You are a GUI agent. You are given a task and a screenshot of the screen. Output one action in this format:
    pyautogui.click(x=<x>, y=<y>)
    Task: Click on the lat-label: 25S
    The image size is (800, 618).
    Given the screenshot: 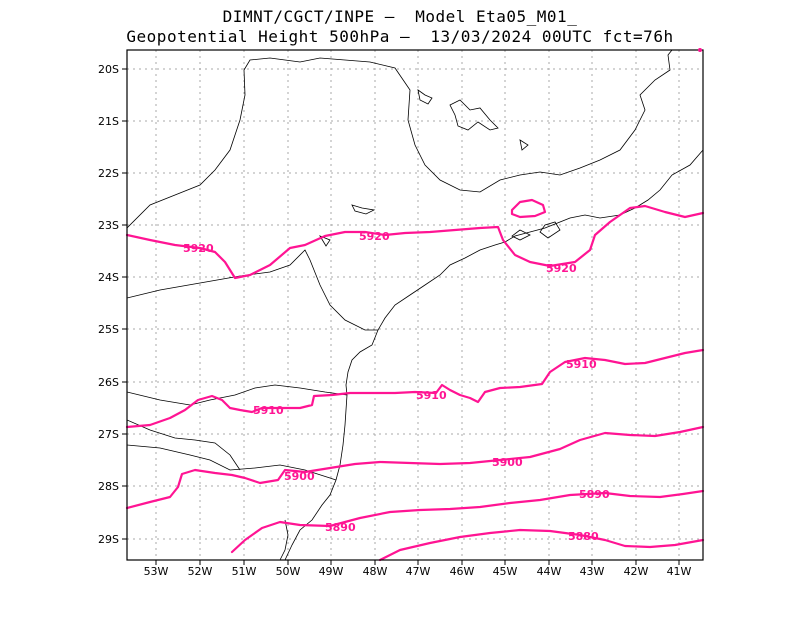 What is the action you would take?
    pyautogui.click(x=108, y=329)
    